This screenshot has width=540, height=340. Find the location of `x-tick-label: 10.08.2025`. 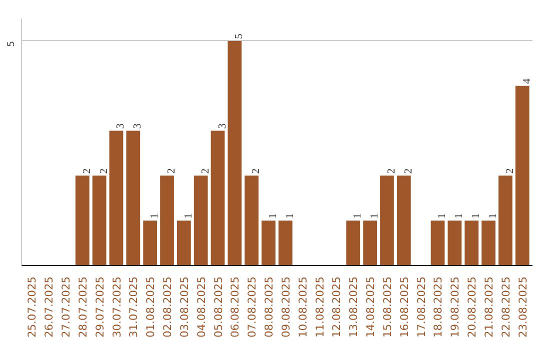

x-tick-label: 10.08.2025 is located at coordinates (303, 307).